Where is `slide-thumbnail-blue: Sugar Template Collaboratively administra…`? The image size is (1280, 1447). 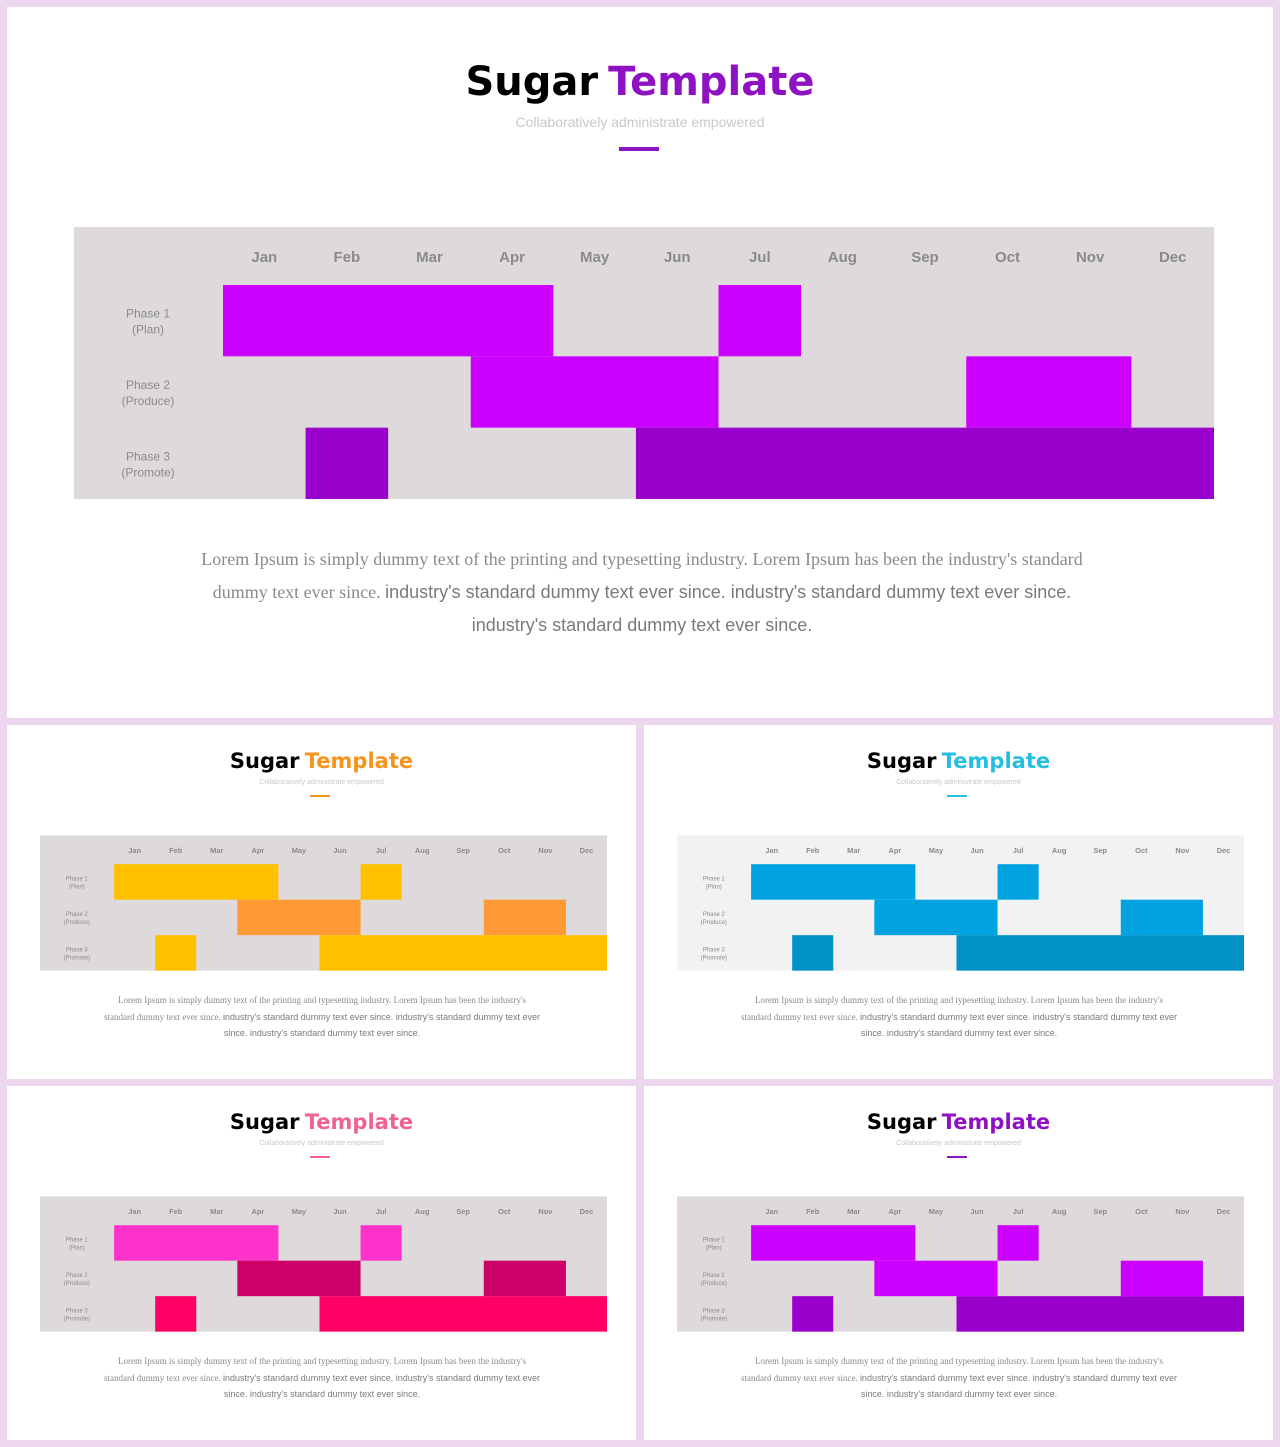 slide-thumbnail-blue: Sugar Template Collaboratively administra… is located at coordinates (958, 902).